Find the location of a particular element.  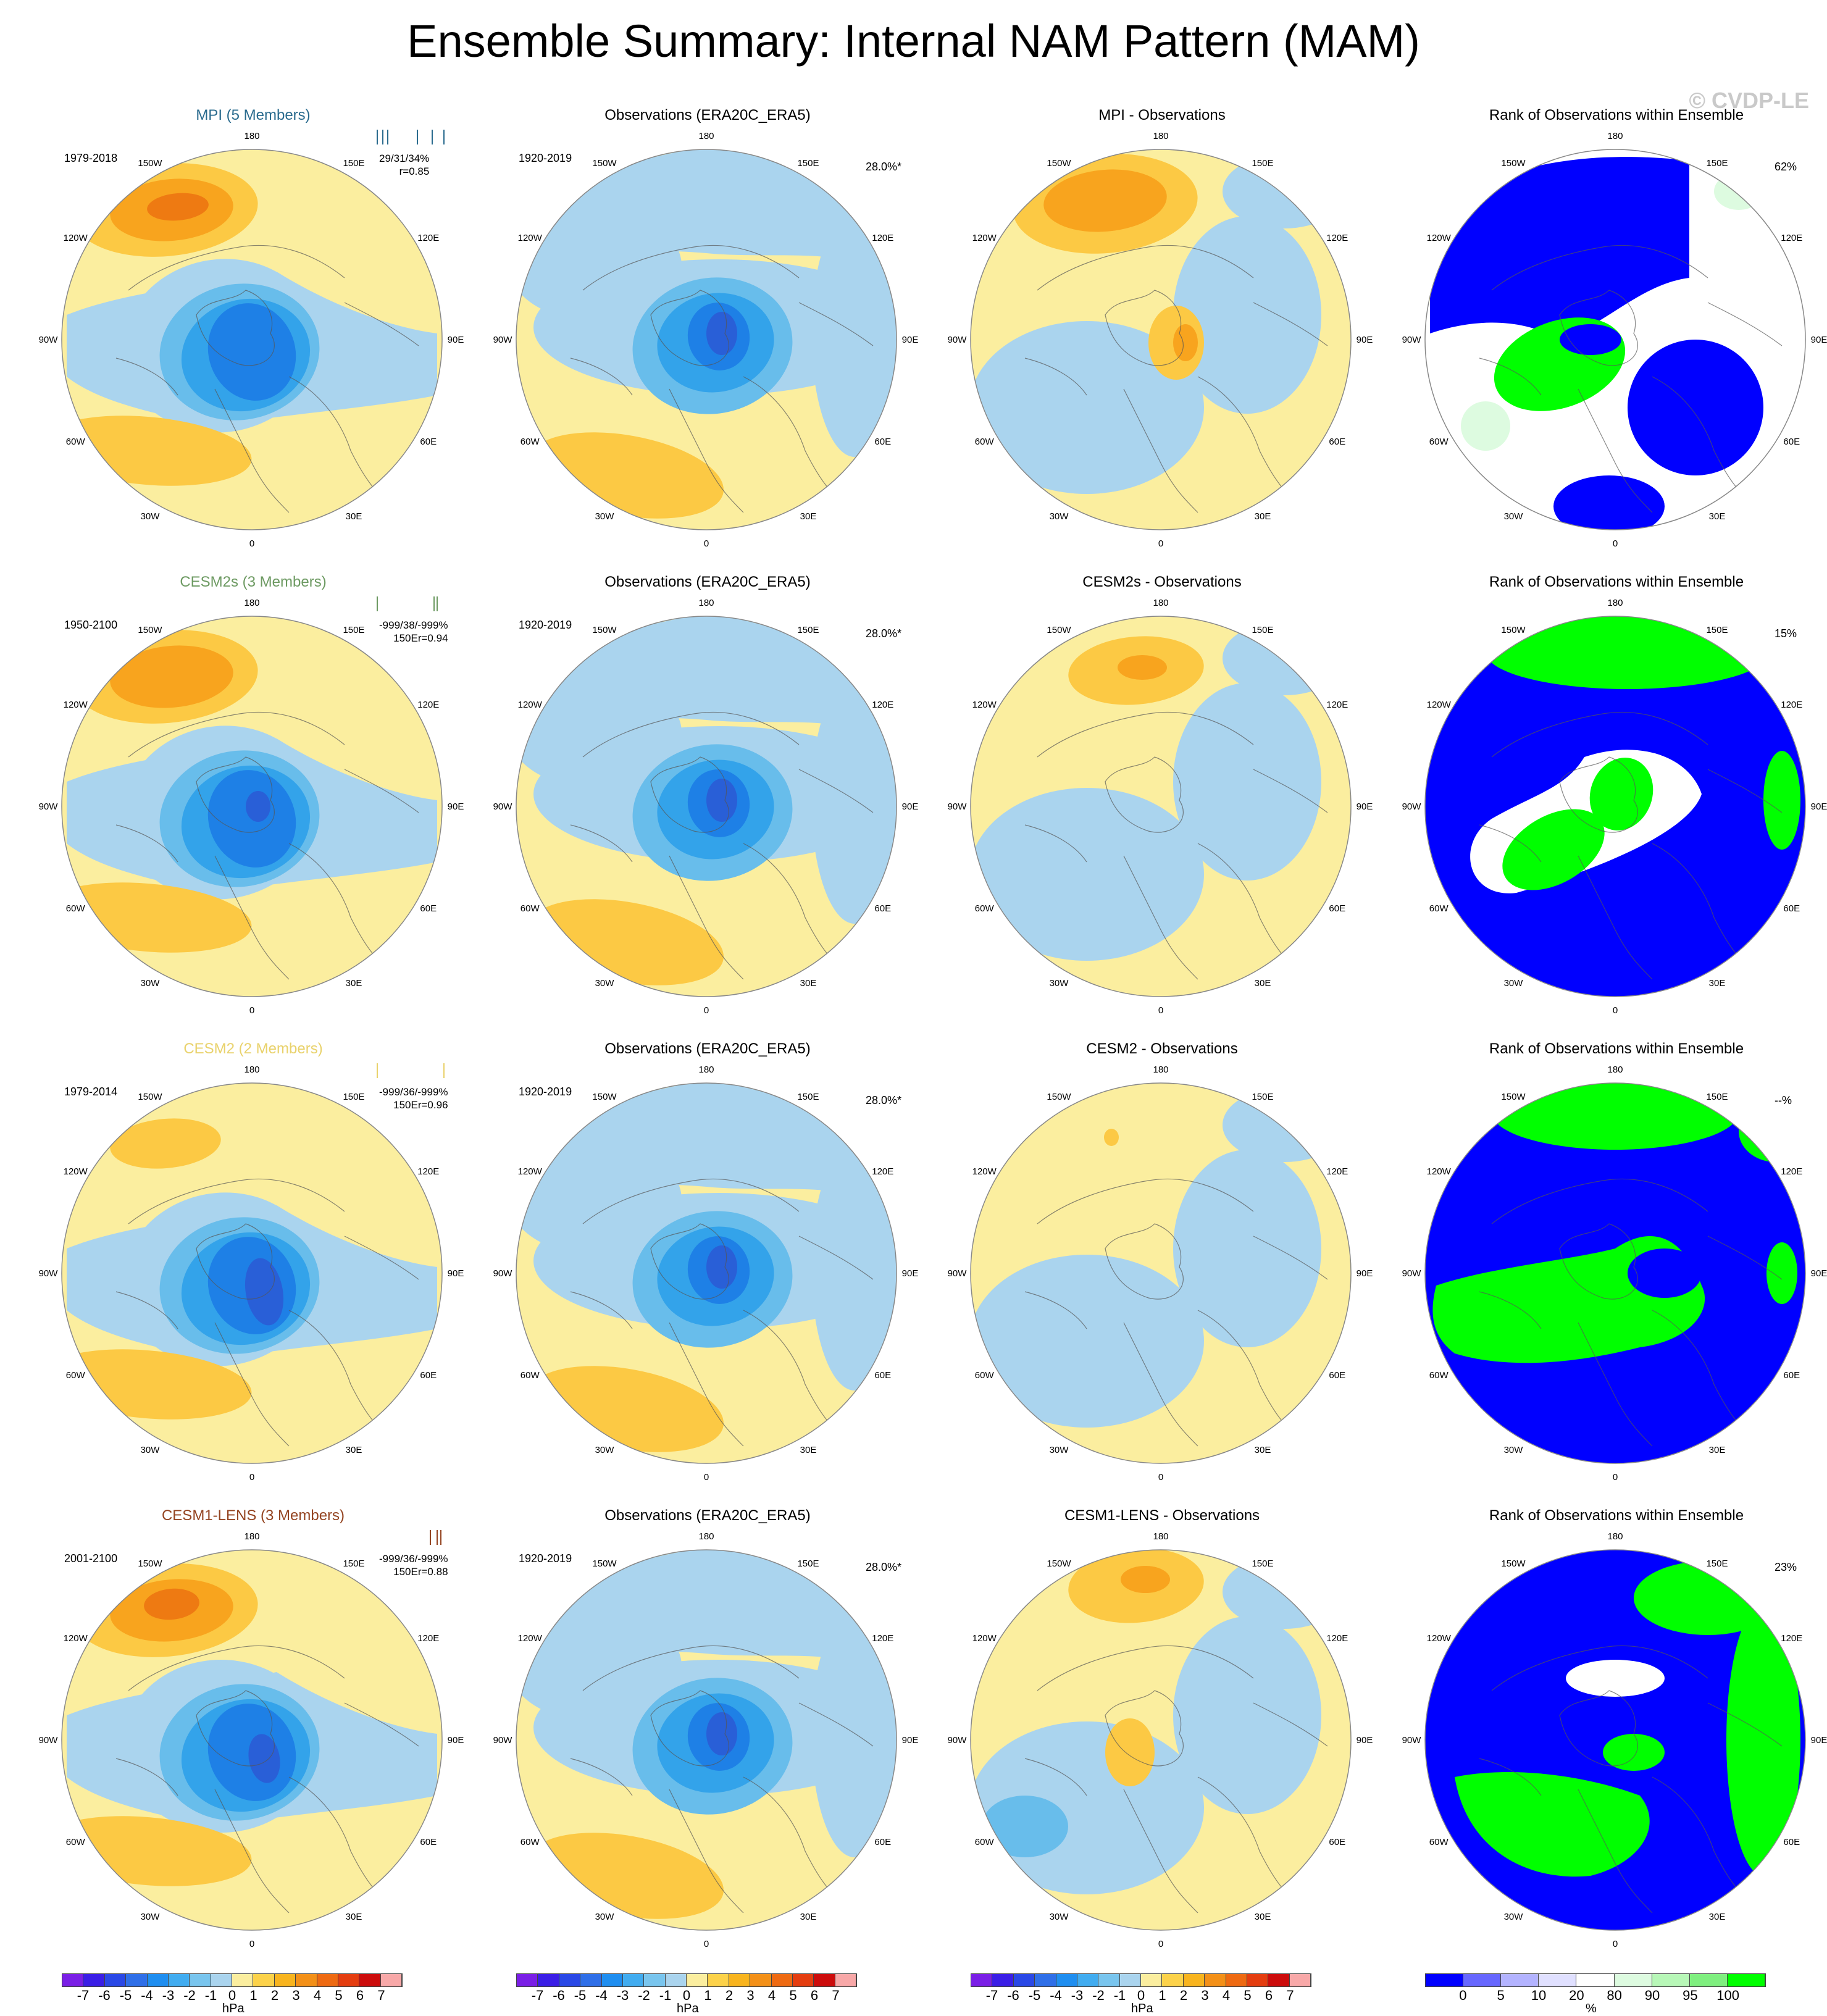

stats-label: -999/38/-999% 150Er=0.94 is located at coordinates (413, 632).